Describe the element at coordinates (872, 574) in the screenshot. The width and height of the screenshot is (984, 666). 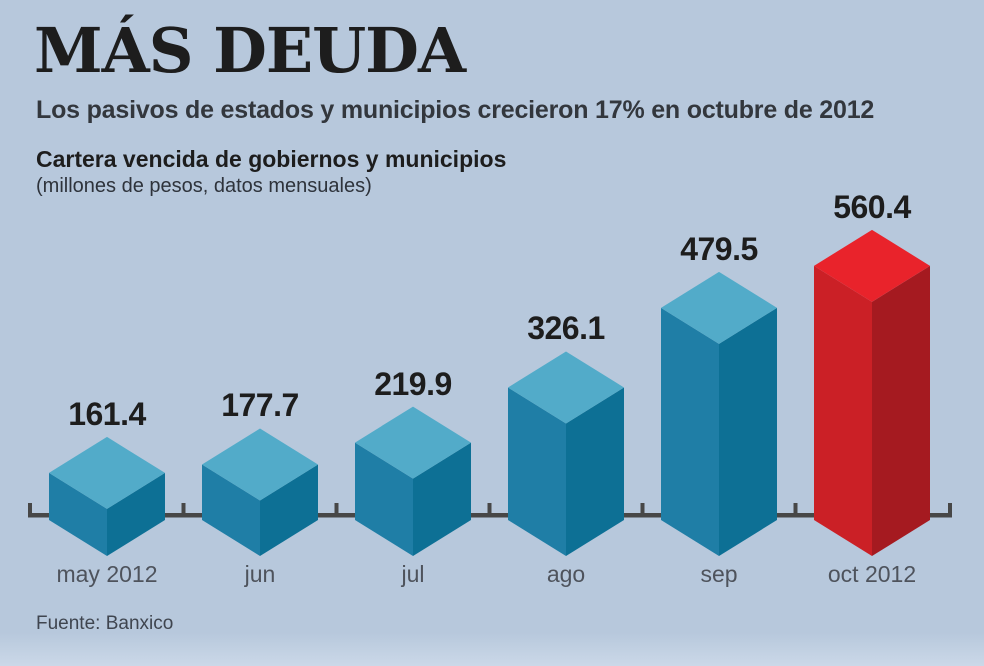
I see `x-axis-label: oct 2012` at that location.